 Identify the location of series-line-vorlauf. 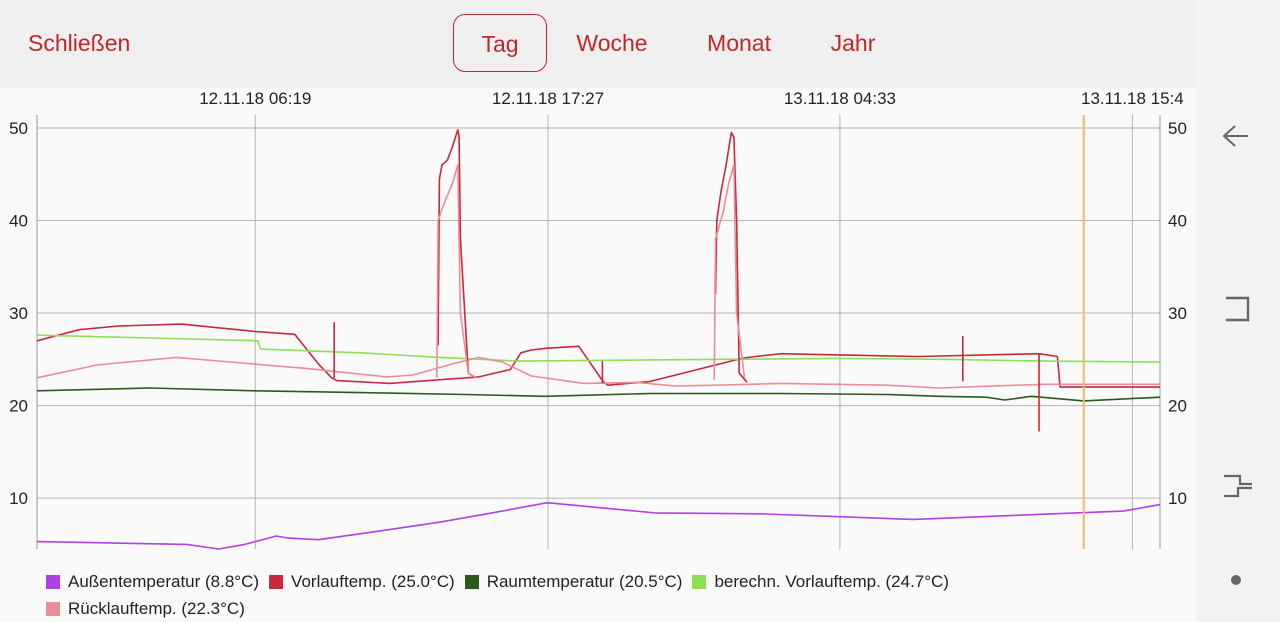
(598, 355).